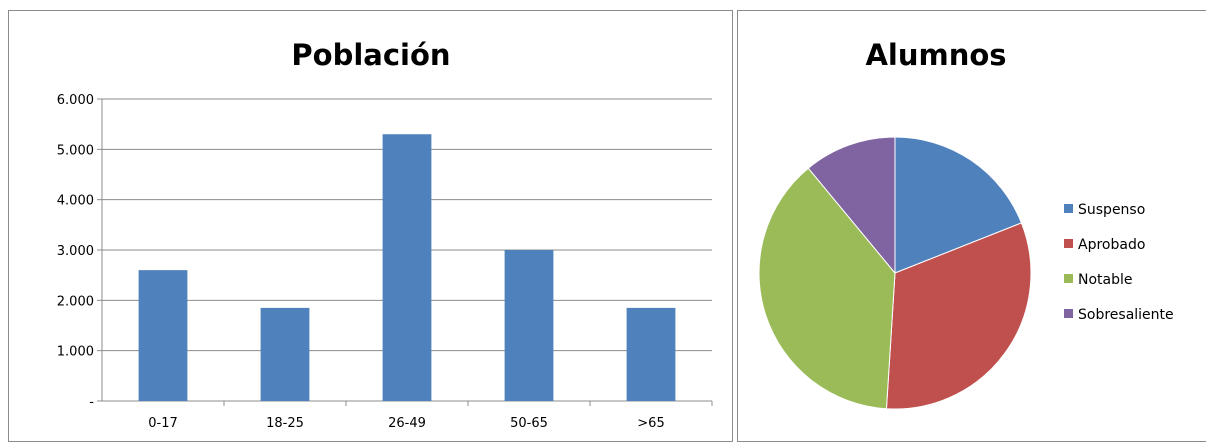 Image resolution: width=1206 pixels, height=445 pixels. I want to click on y-tick-label: 3.000, so click(75, 251).